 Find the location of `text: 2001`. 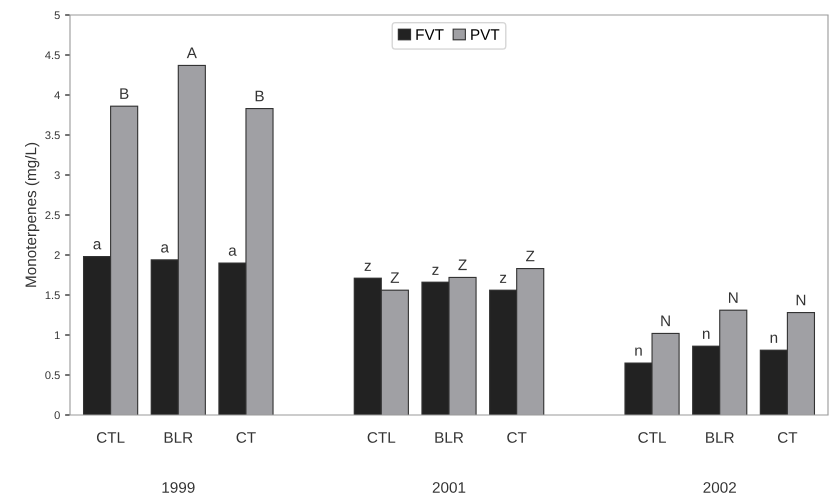

text: 2001 is located at coordinates (449, 487).